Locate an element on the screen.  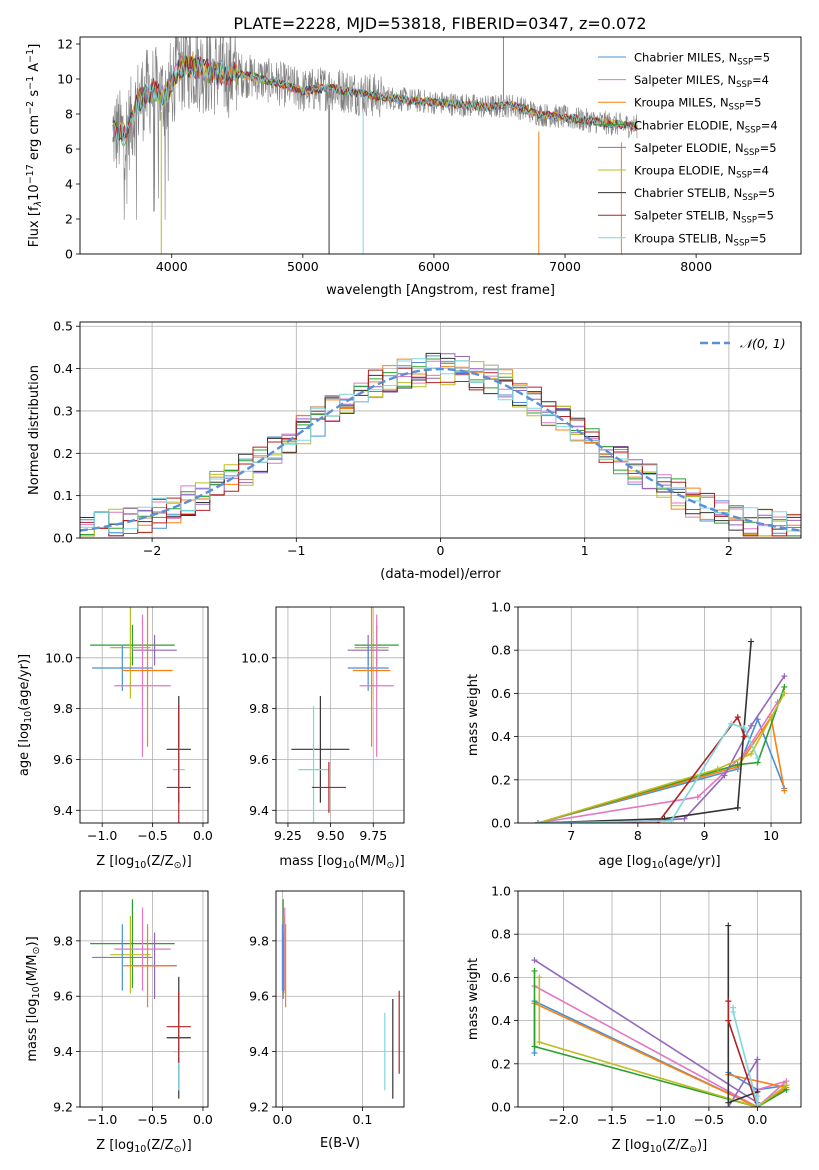
plot-area-residuals is located at coordinates (440, 444).